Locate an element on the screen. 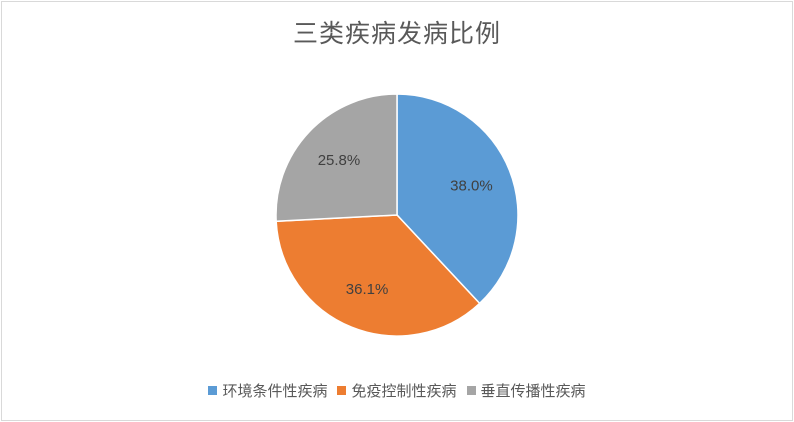 This screenshot has height=422, width=794. slice-value-label: 36.1% is located at coordinates (367, 289).